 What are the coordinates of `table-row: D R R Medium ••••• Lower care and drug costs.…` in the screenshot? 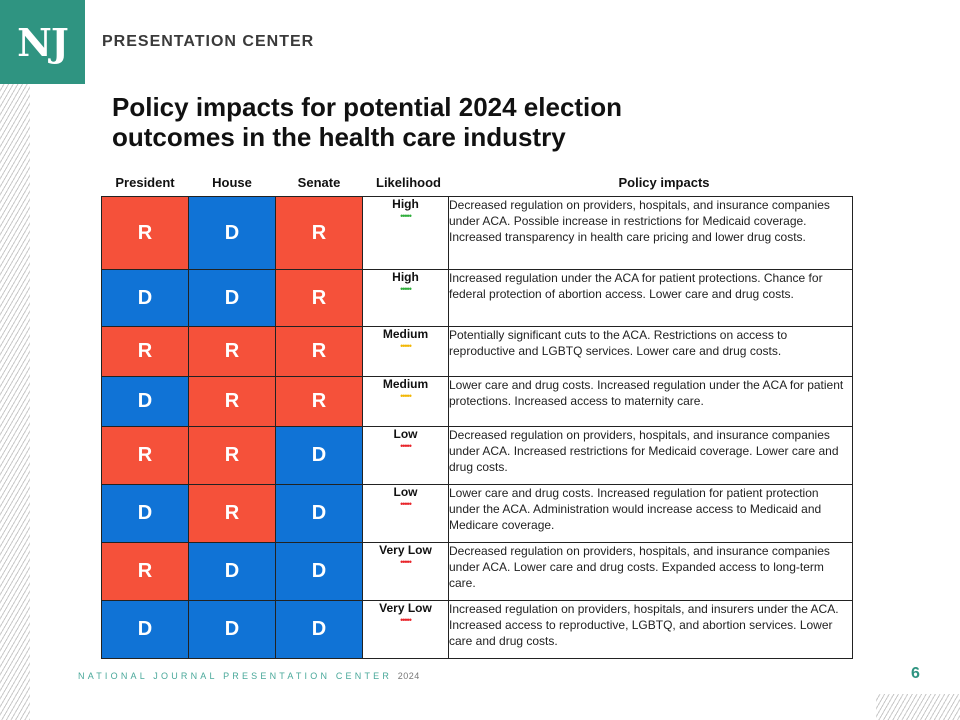 It's located at (477, 401).